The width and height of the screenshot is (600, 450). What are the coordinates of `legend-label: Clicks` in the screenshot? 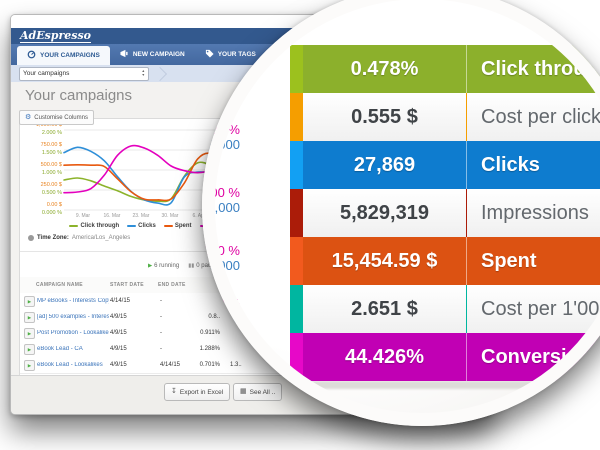 It's located at (147, 226).